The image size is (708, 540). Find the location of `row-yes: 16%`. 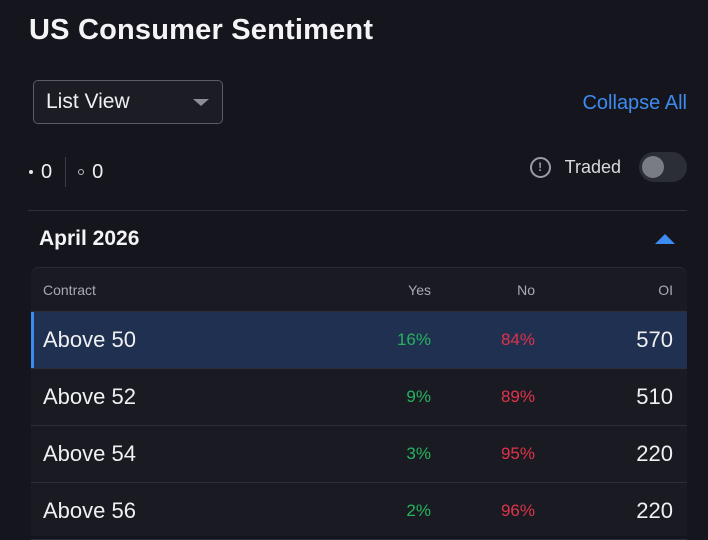

row-yes: 16% is located at coordinates (413, 339).